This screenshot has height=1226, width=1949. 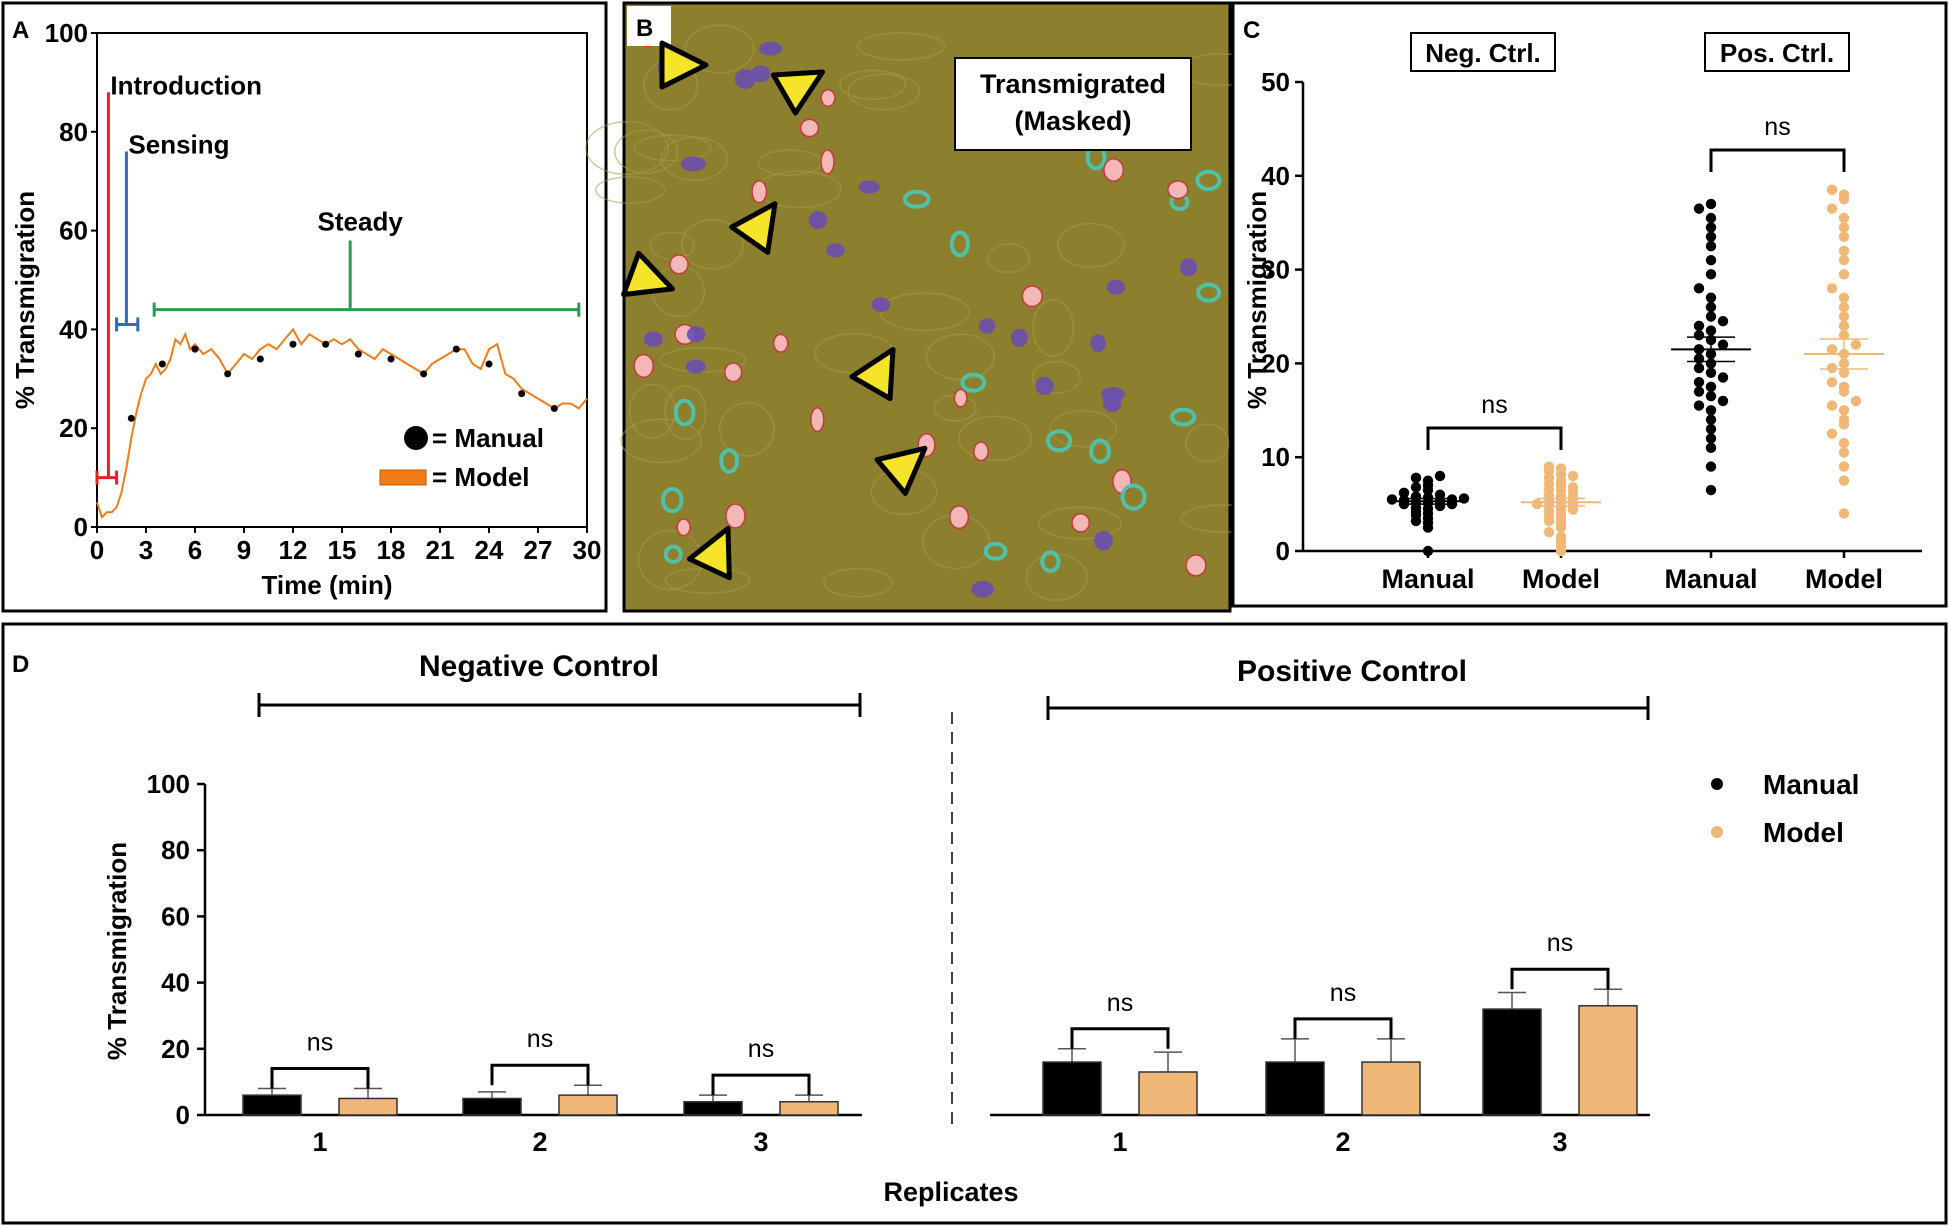 I want to click on panel-b-letter: B, so click(x=644, y=28).